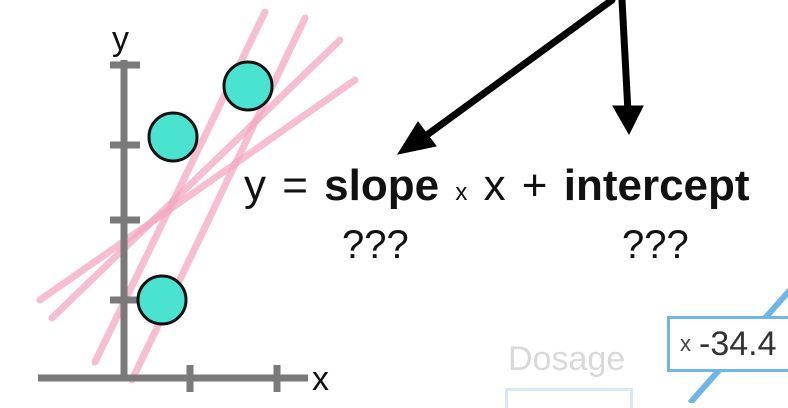 The height and width of the screenshot is (408, 788). What do you see at coordinates (657, 185) in the screenshot?
I see `equation-intercept: intercept` at bounding box center [657, 185].